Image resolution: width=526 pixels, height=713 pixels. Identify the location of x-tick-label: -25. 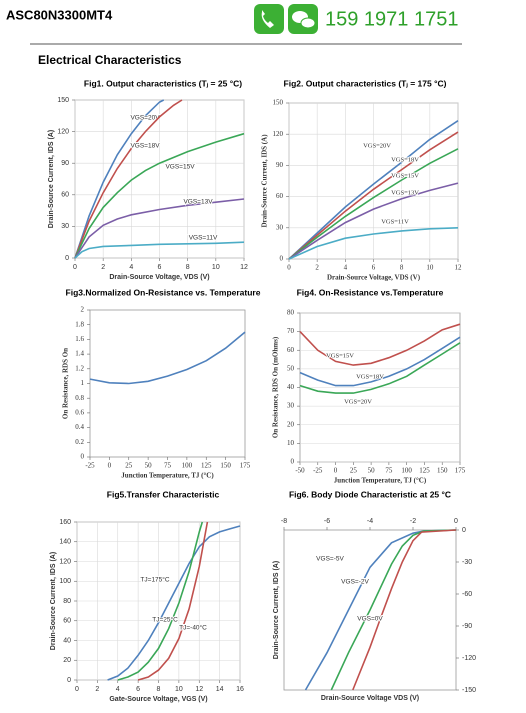
(318, 471).